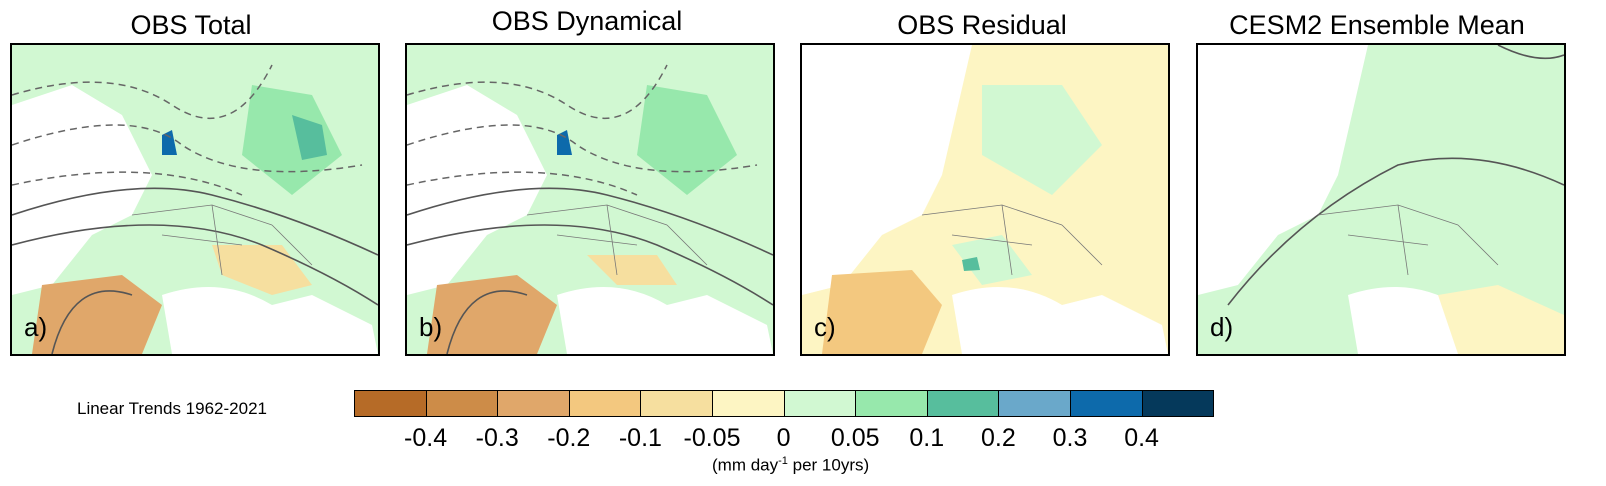 The width and height of the screenshot is (1606, 486). I want to click on scandinavia-wet-c, so click(1042, 140).